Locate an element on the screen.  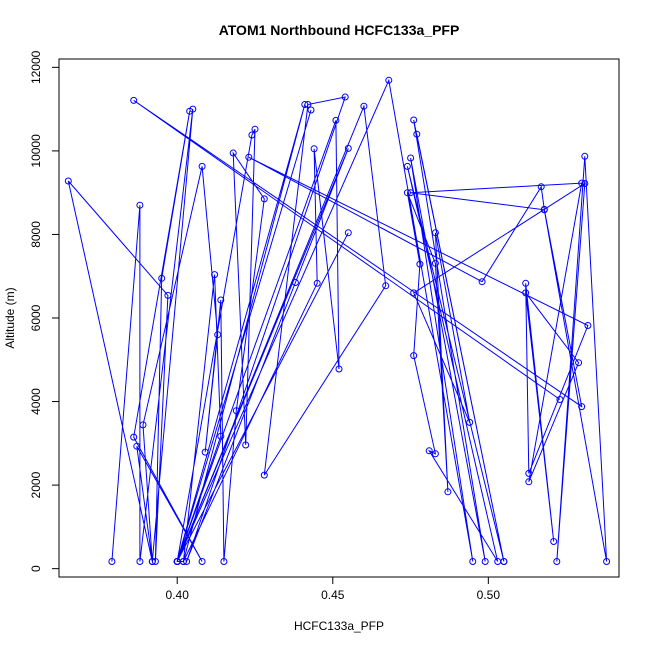
y-tick-label: 2000 is located at coordinates (36, 484).